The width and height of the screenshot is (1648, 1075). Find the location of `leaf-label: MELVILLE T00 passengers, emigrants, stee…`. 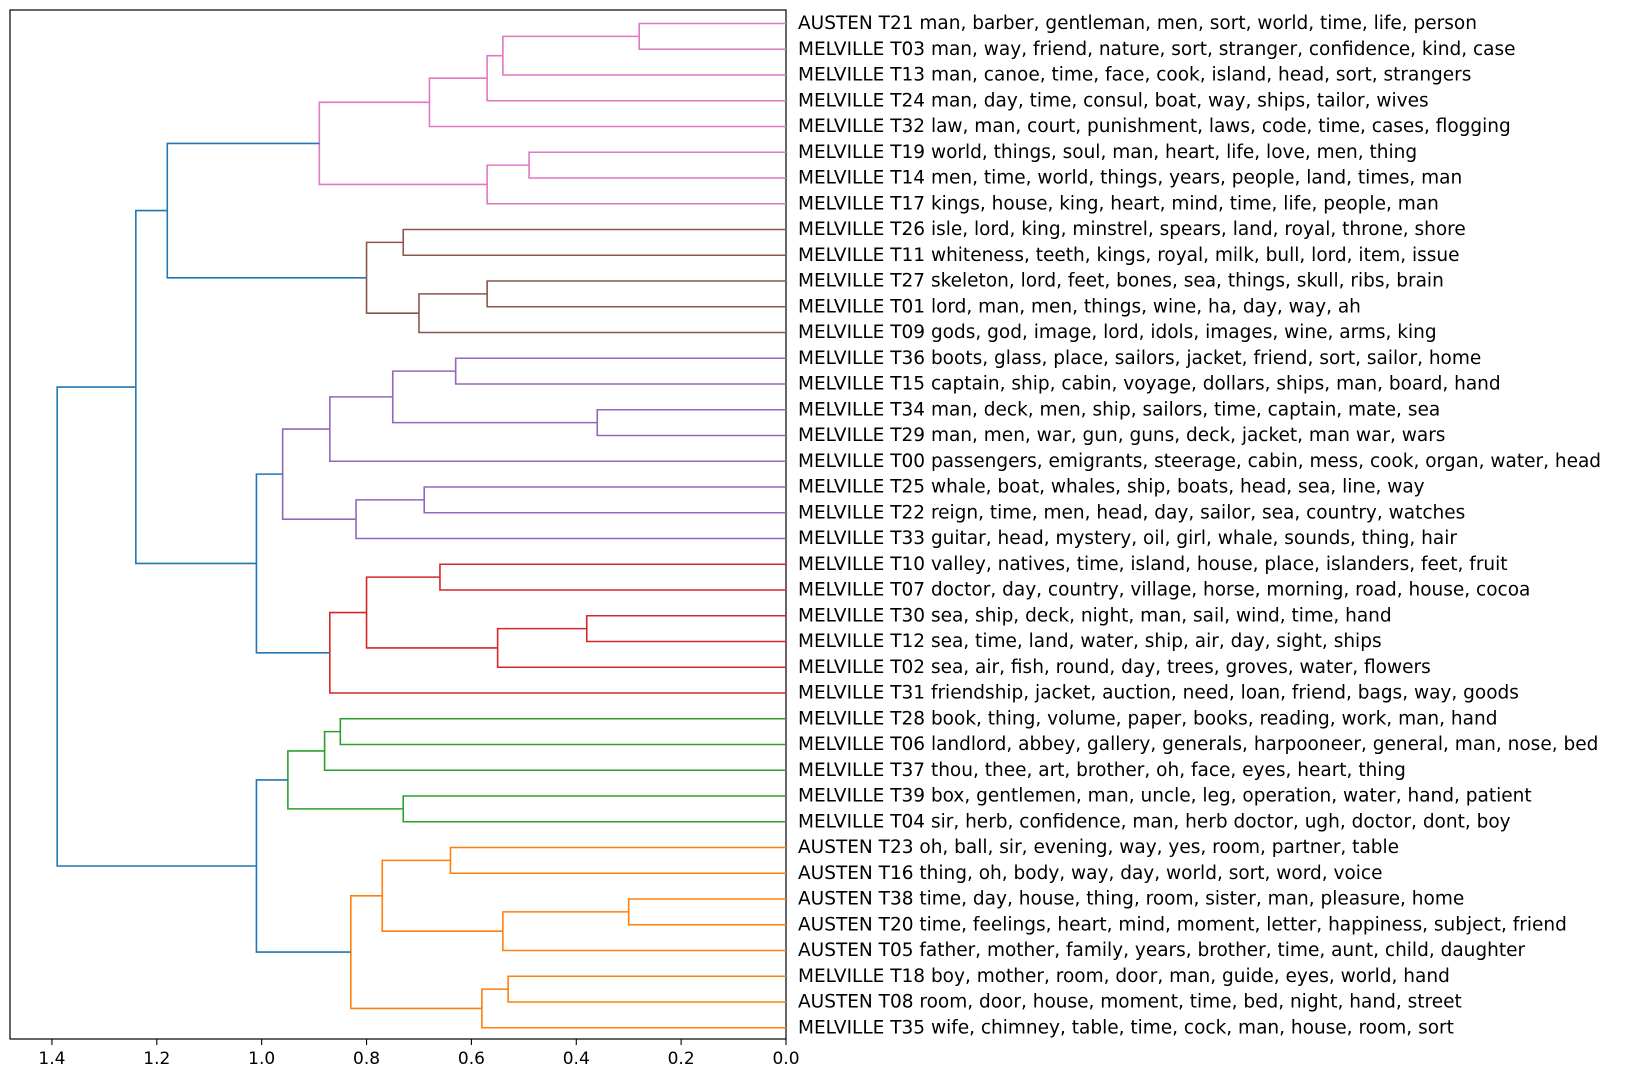

leaf-label: MELVILLE T00 passengers, emigrants, stee… is located at coordinates (1199, 461).